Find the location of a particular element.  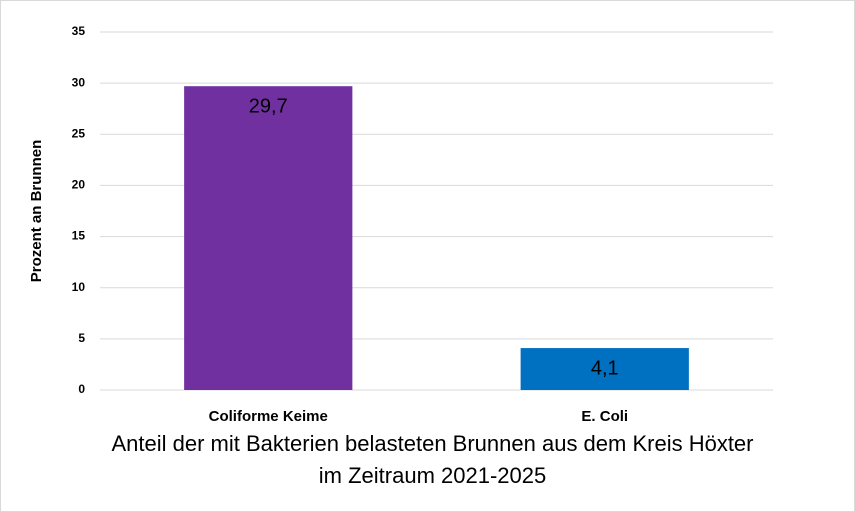

x-tick-label: Coliforme Keime is located at coordinates (268, 416).